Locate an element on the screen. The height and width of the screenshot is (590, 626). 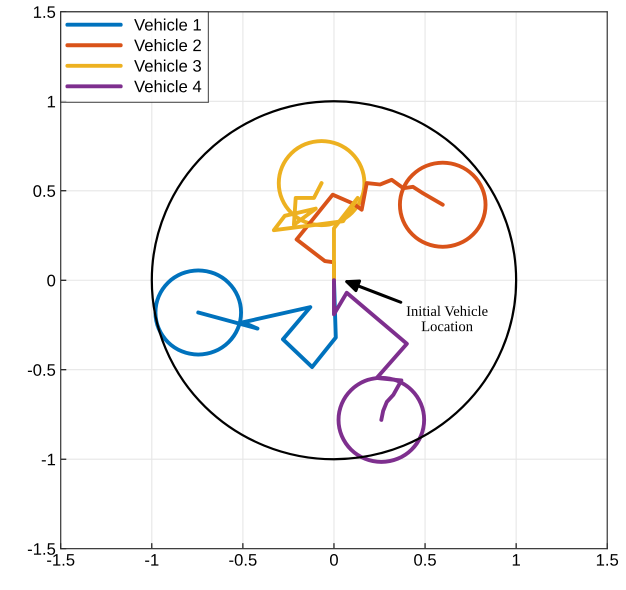
y-tick-label: 0.5 is located at coordinates (44, 191).